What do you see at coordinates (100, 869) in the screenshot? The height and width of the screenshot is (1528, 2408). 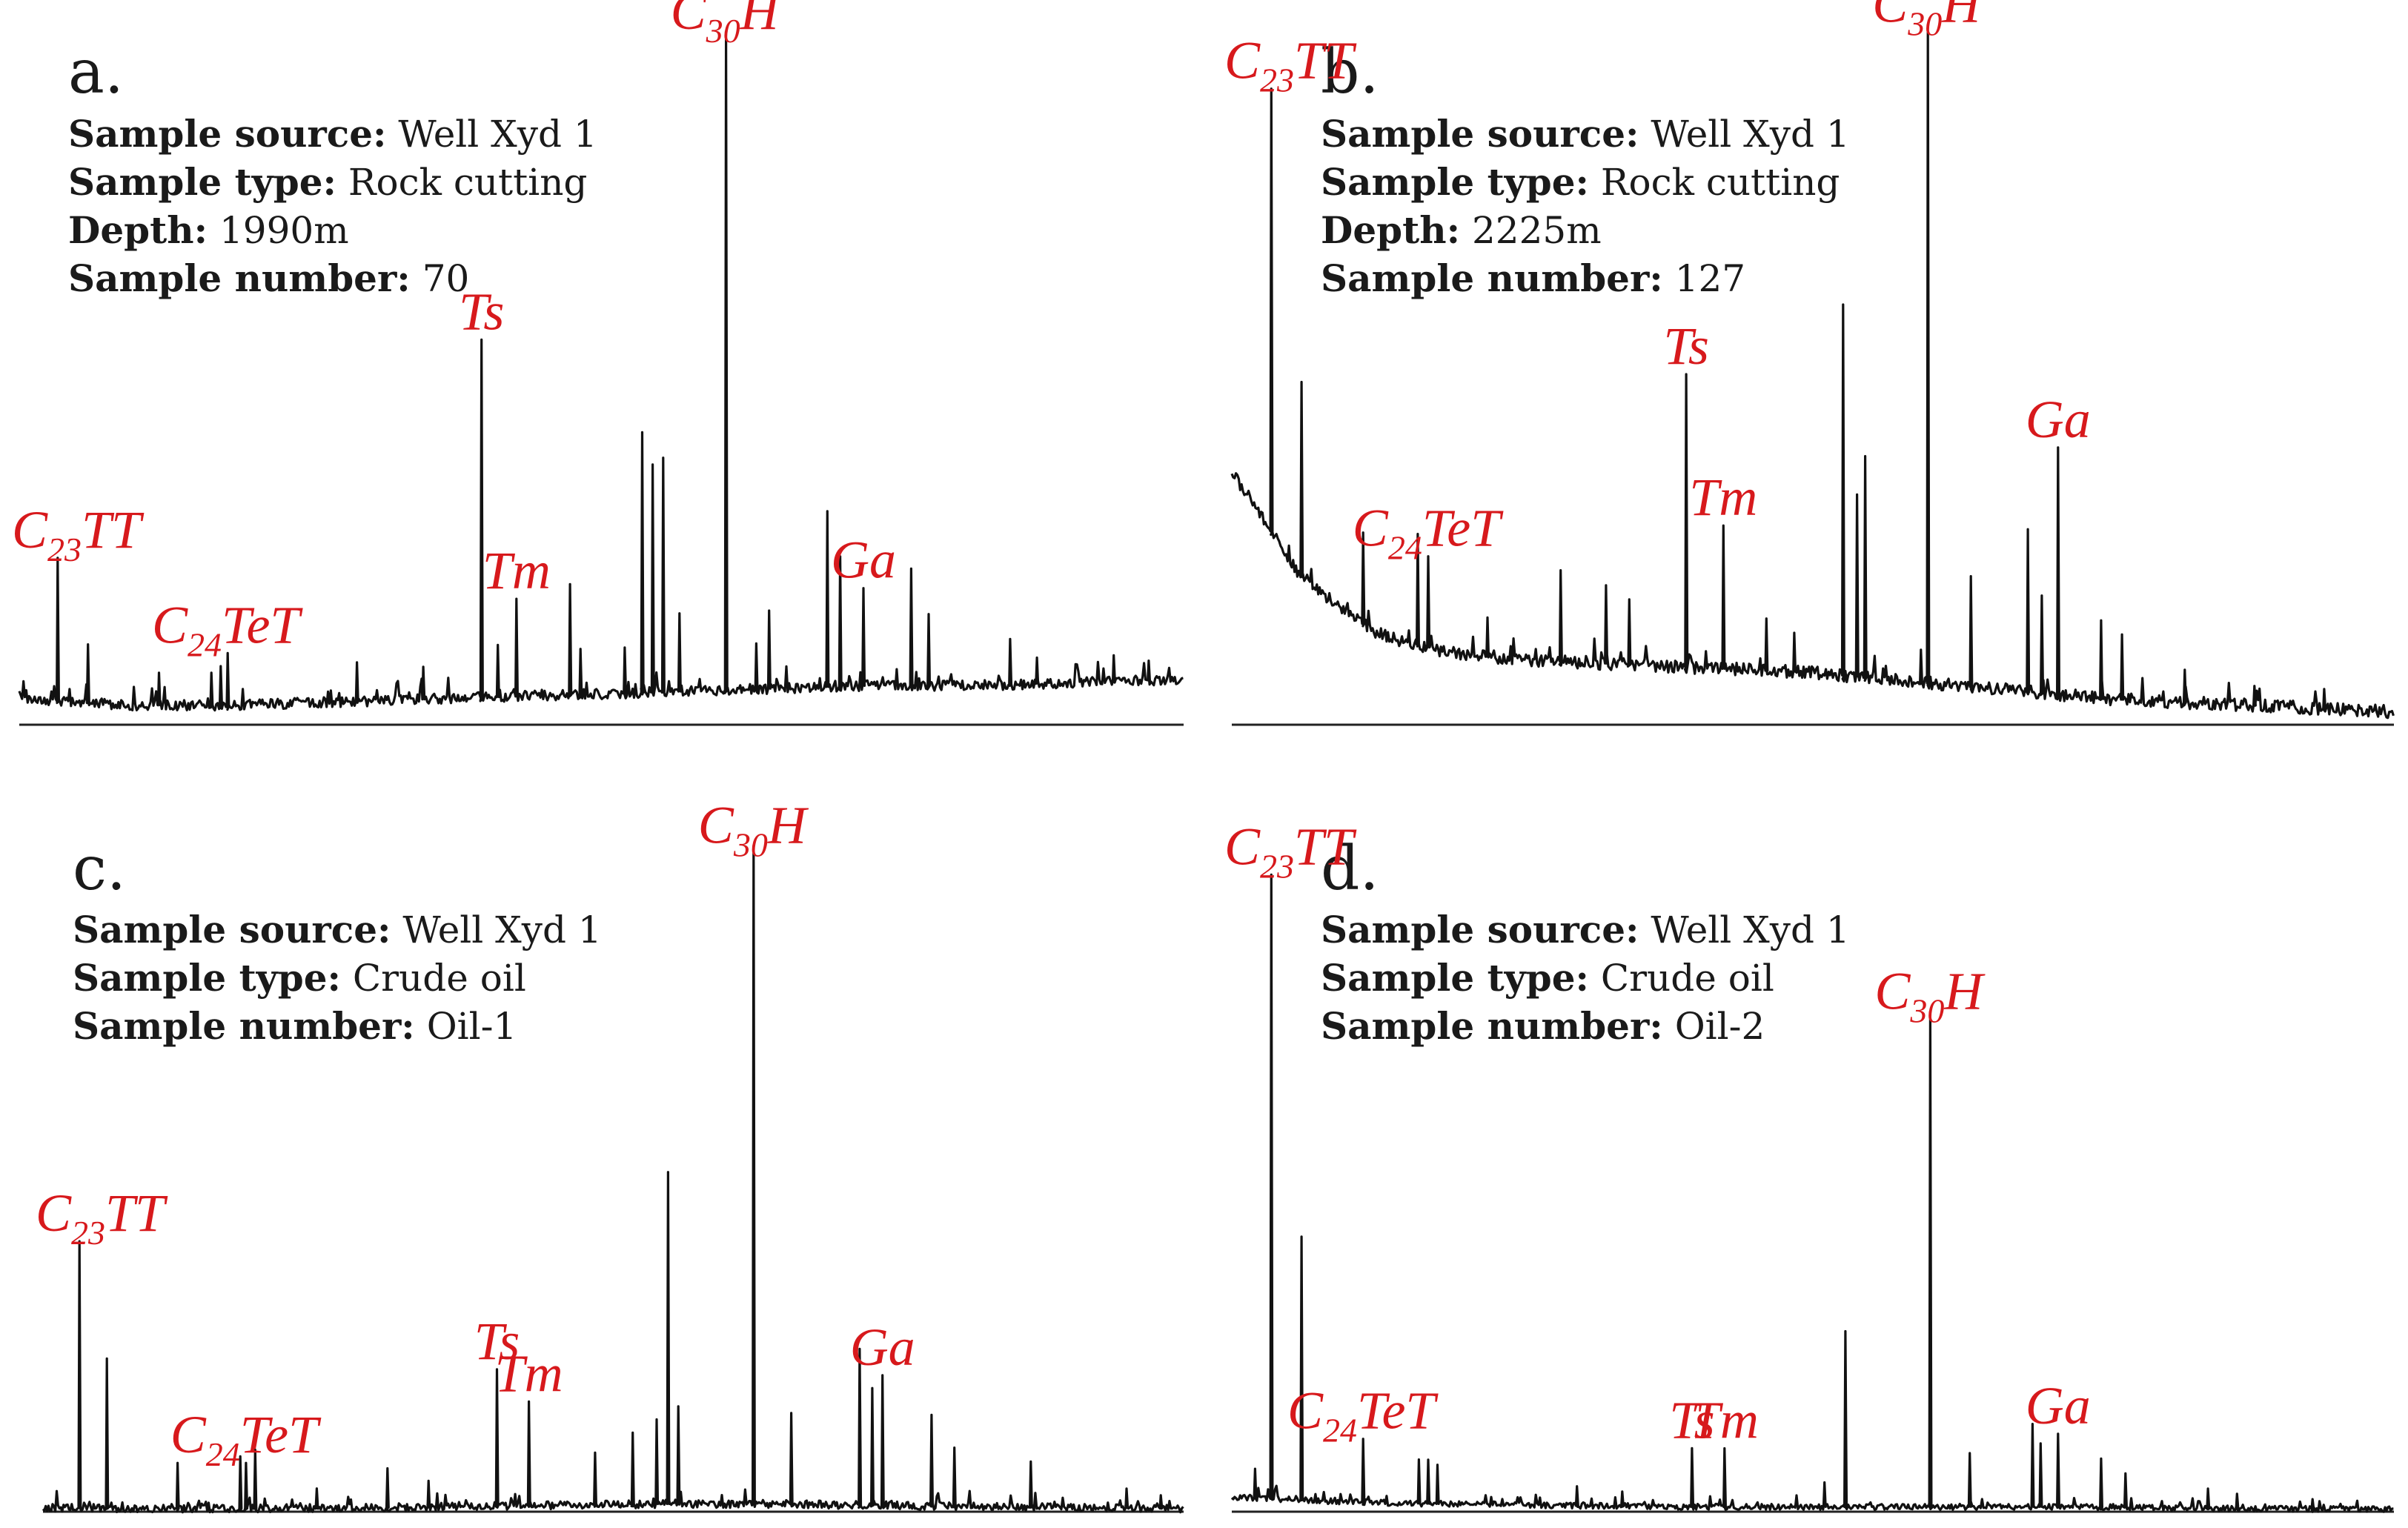 I see `panel-letter-c: c.` at bounding box center [100, 869].